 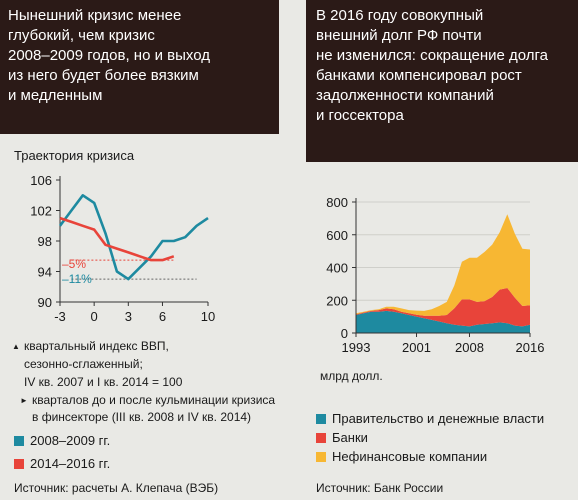 I want to click on annotation-label: –5%, so click(x=74, y=264).